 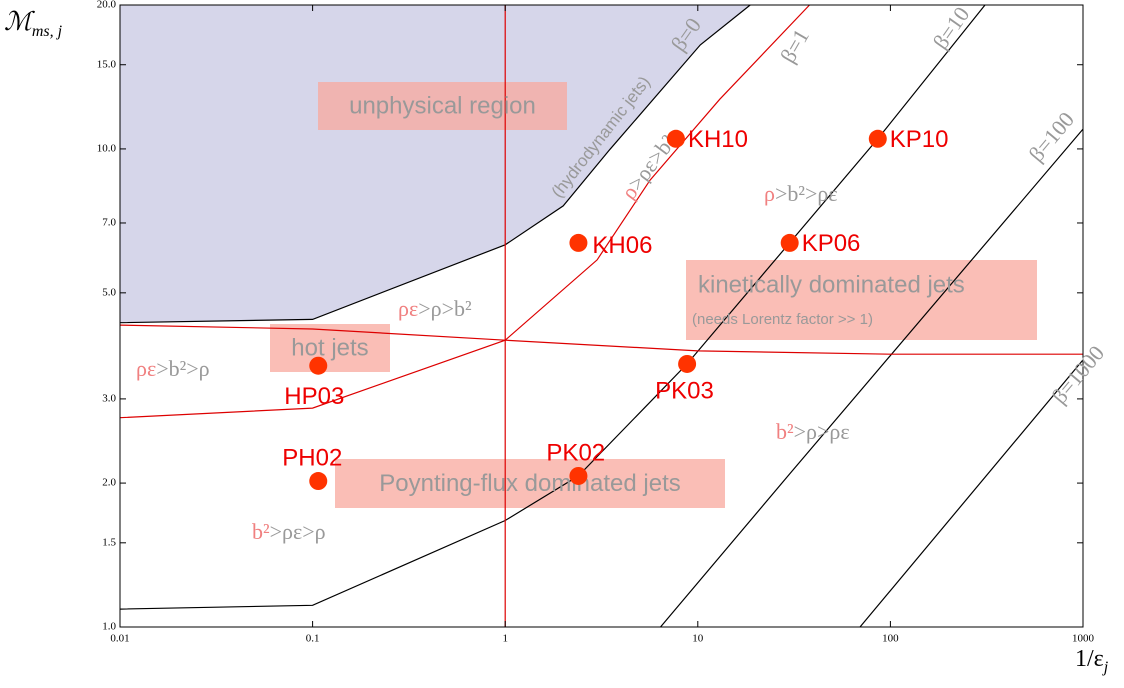 What do you see at coordinates (109, 627) in the screenshot?
I see `y-tick-label: 1.0` at bounding box center [109, 627].